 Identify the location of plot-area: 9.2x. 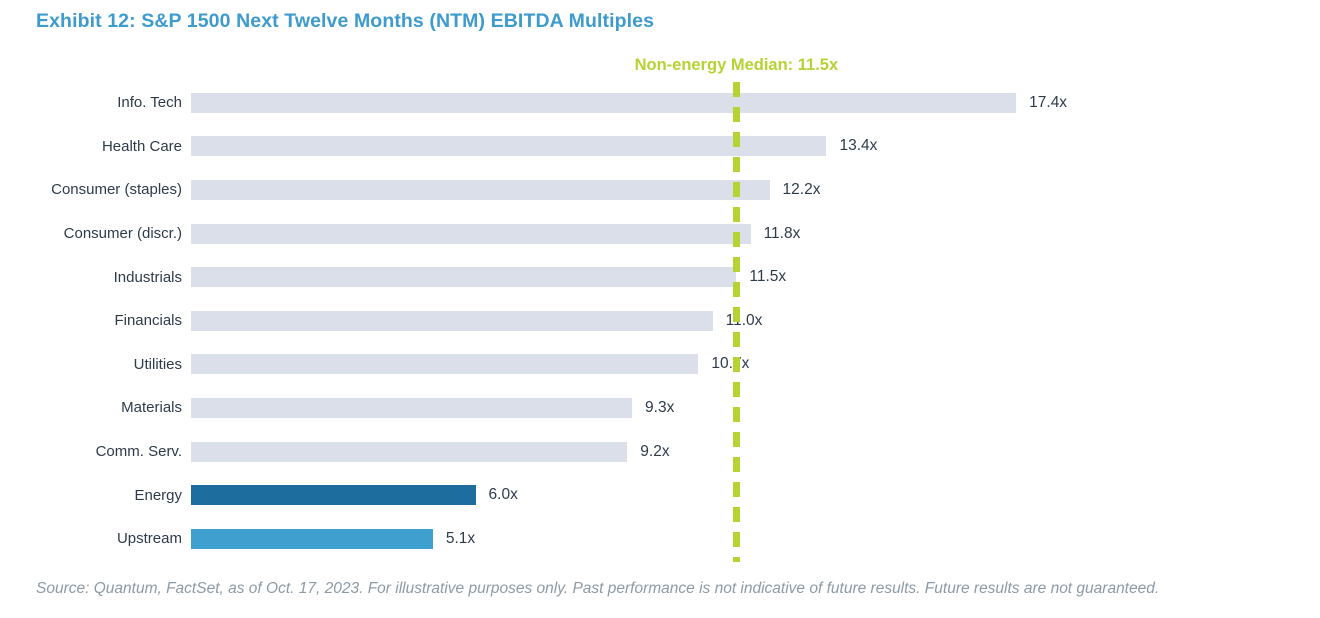
(651, 451).